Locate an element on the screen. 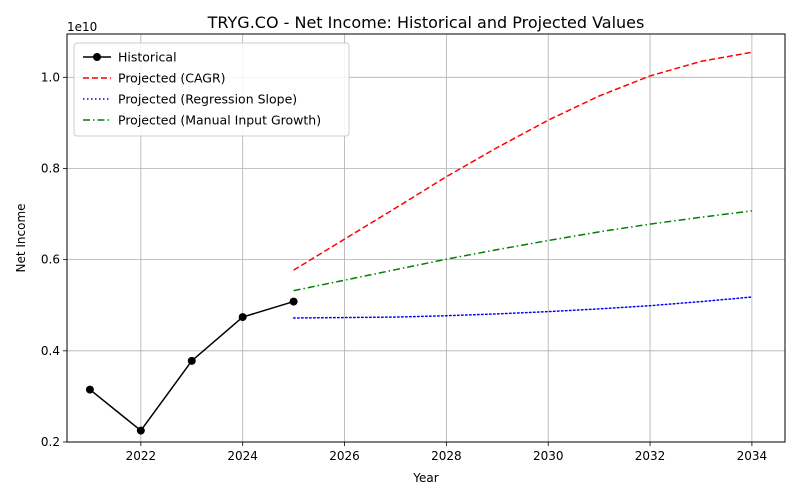  y-axis-offset-label: 1e10 is located at coordinates (82, 27).